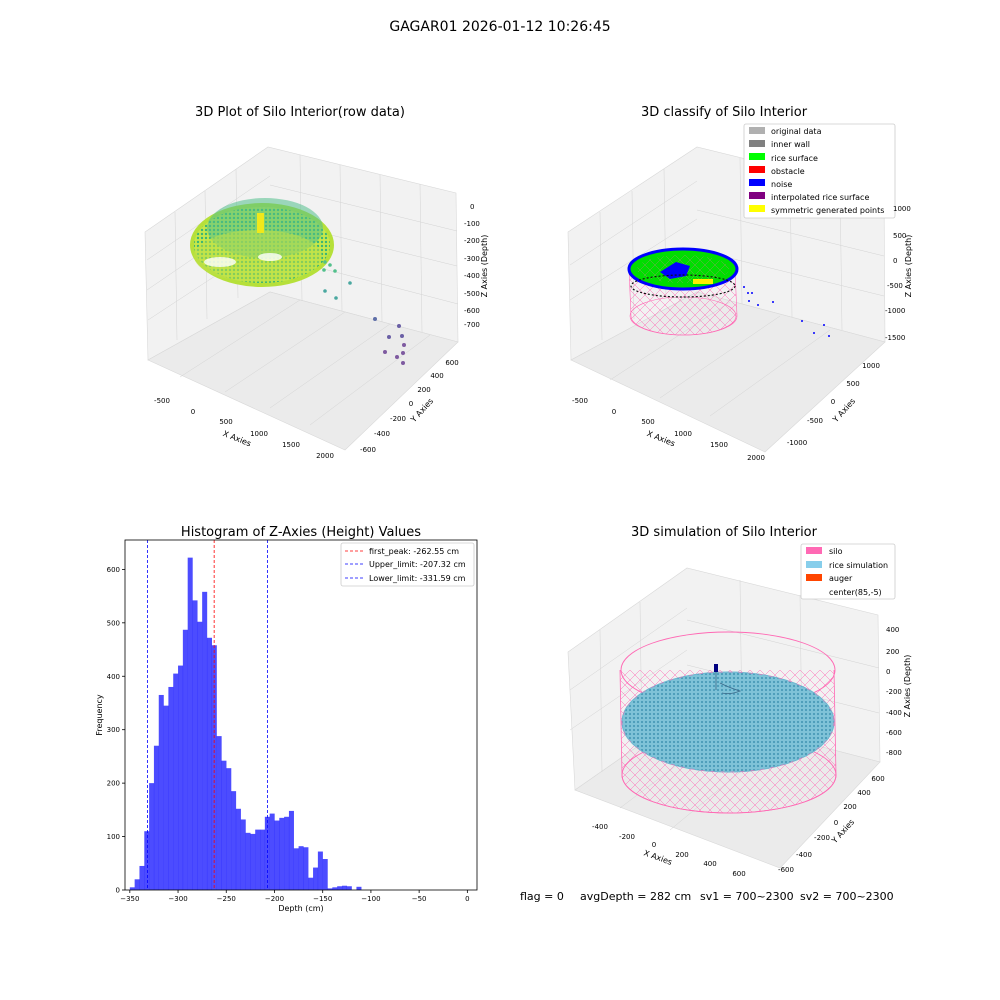  I want to click on p1-xtick: -500, so click(162, 401).